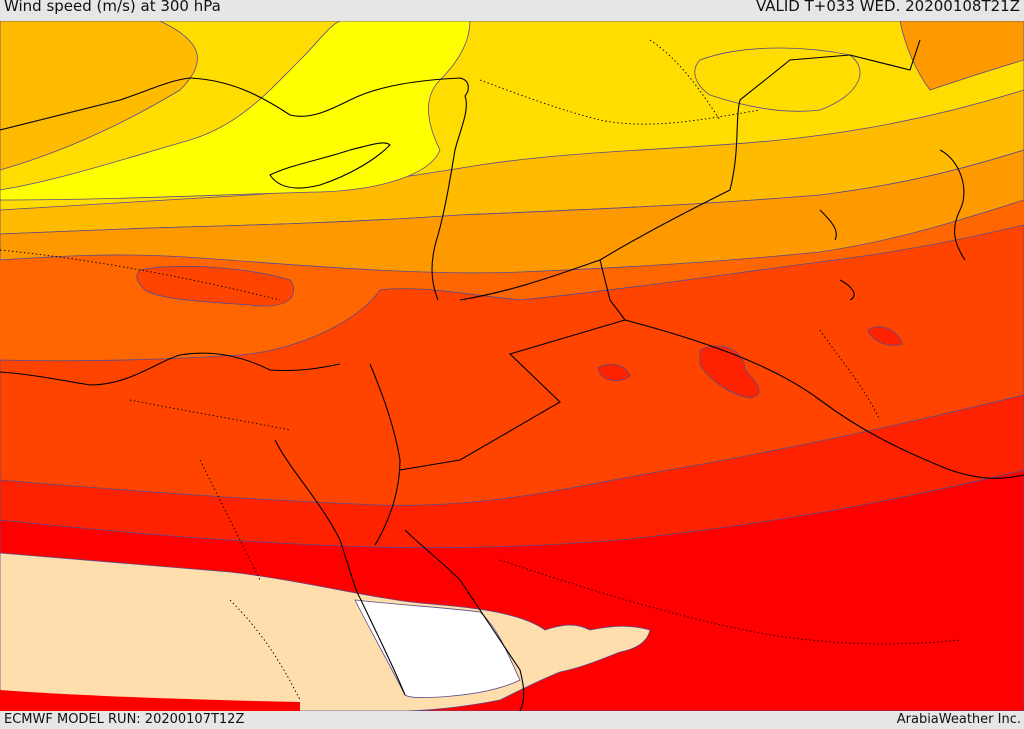  Describe the element at coordinates (124, 719) in the screenshot. I see `model-run: ECMWF MODEL RUN: 20200107T12Z` at that location.